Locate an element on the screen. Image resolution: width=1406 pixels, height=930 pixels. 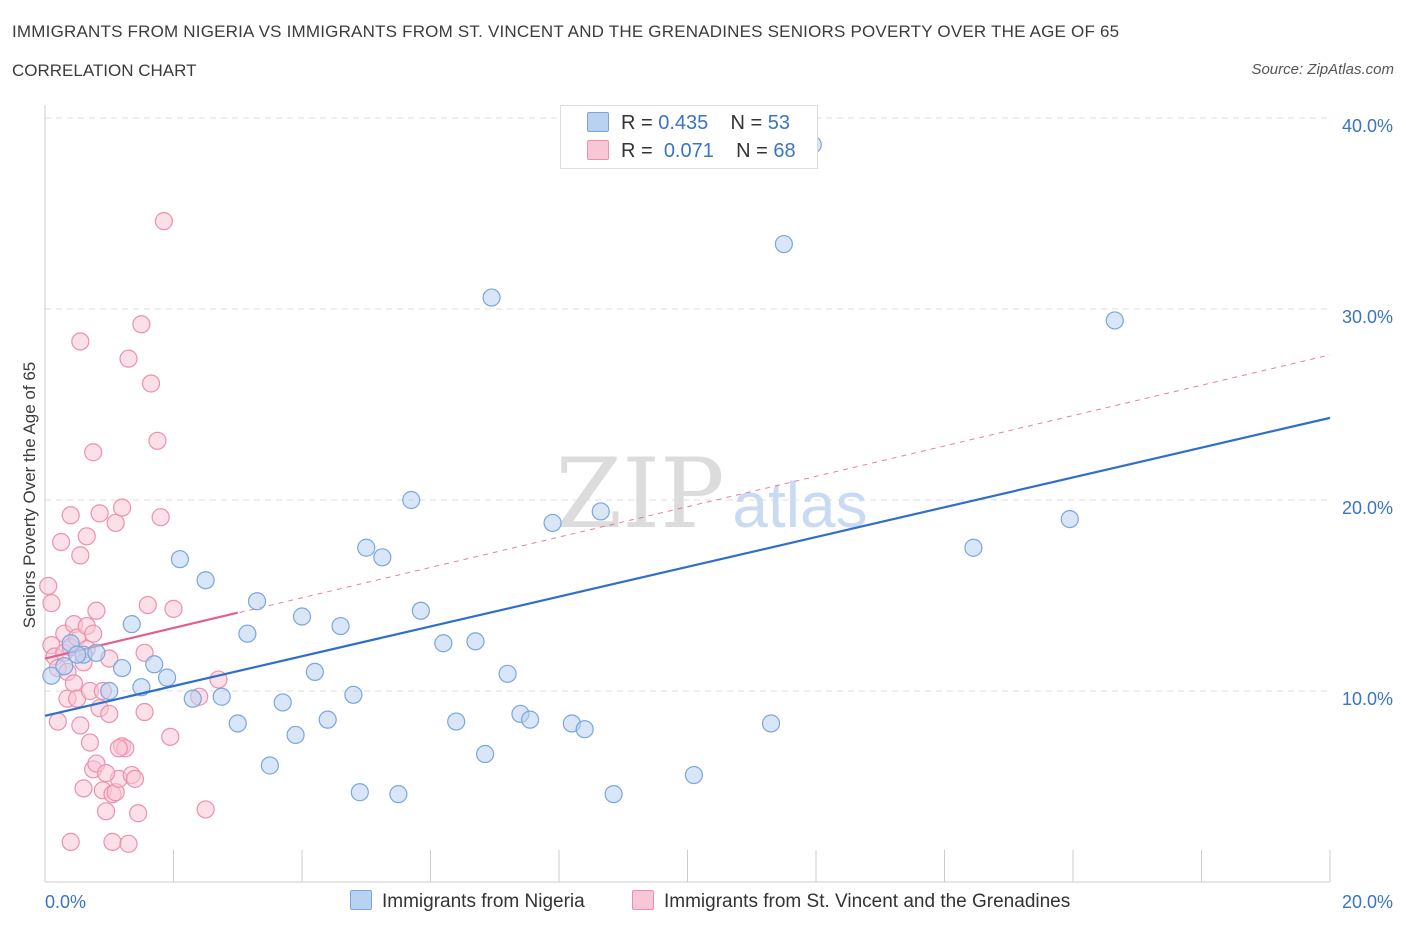
legend-swatch-blue is located at coordinates (598, 122).